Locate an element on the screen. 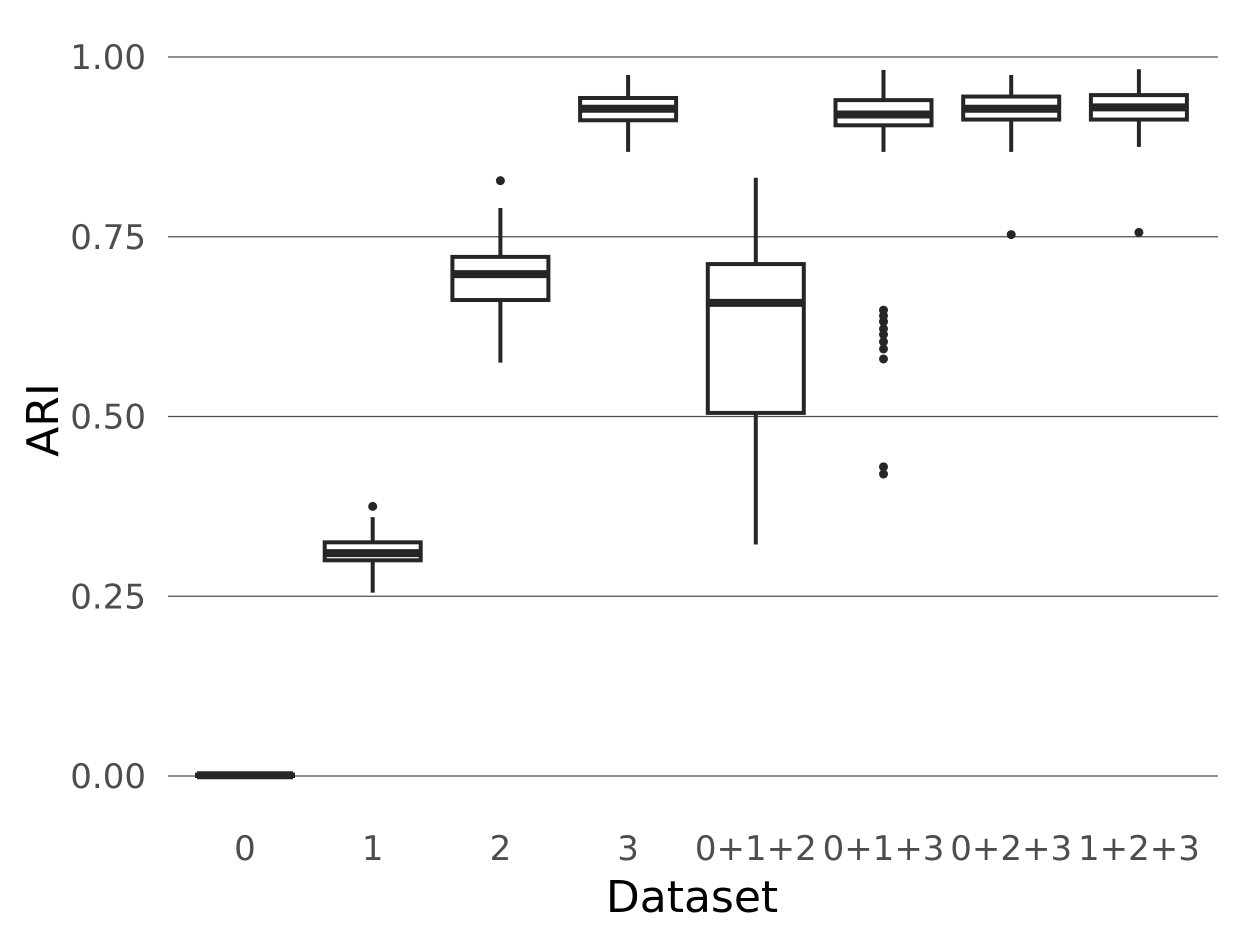 This screenshot has height=944, width=1240. y-axis-title: ARI is located at coordinates (43, 420).